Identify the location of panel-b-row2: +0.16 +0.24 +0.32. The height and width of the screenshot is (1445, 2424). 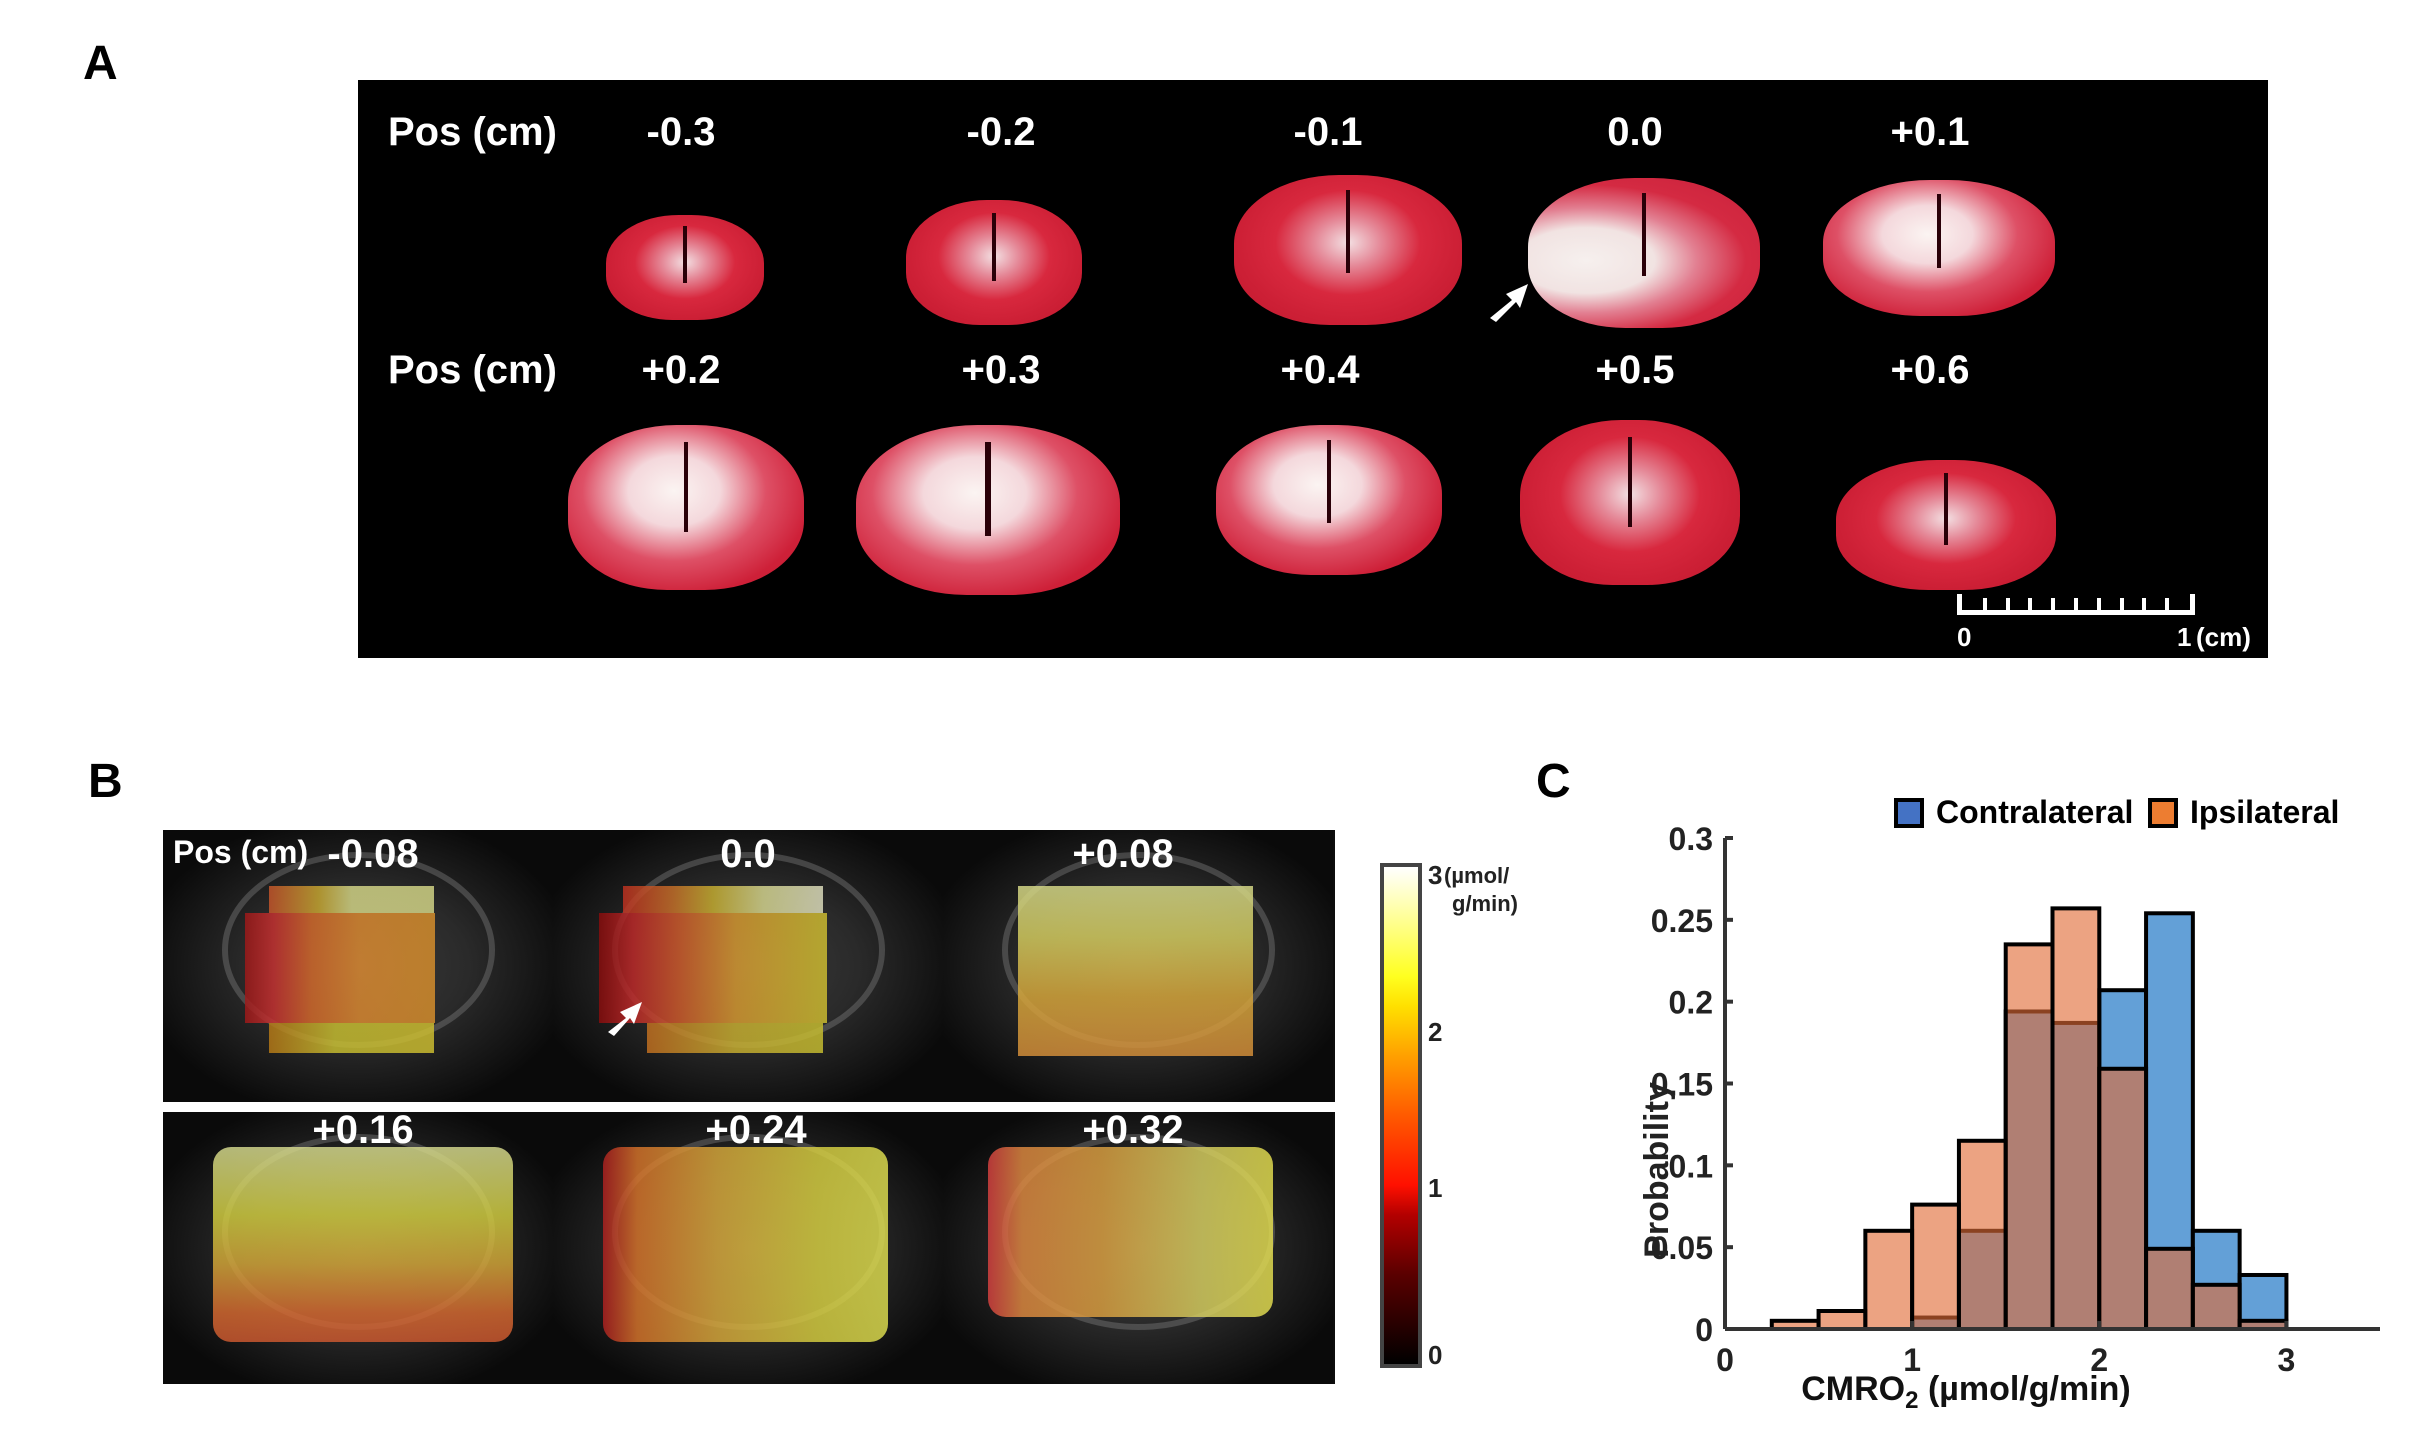
(749, 1248).